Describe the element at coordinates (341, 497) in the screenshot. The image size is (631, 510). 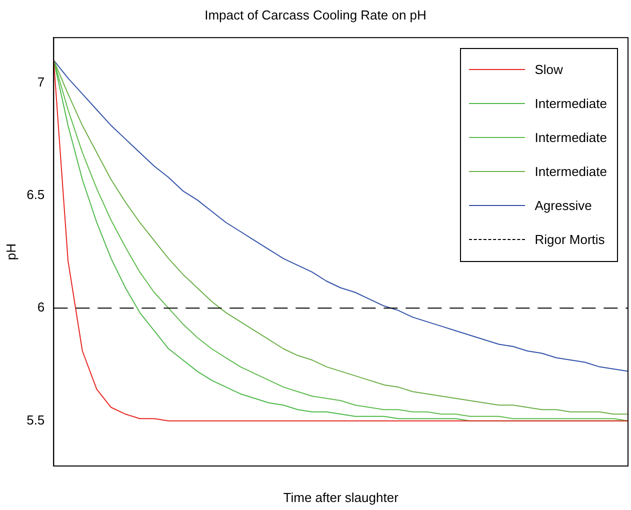
I see `x-axis-title: Time after slaughter` at that location.